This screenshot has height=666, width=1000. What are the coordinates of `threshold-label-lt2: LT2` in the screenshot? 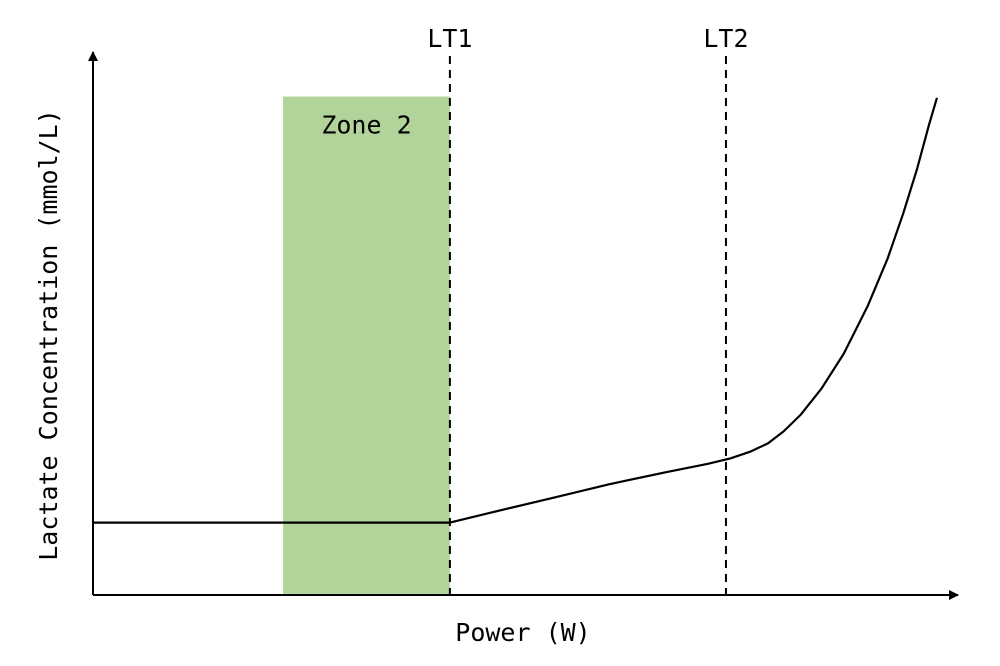 It's located at (725, 38).